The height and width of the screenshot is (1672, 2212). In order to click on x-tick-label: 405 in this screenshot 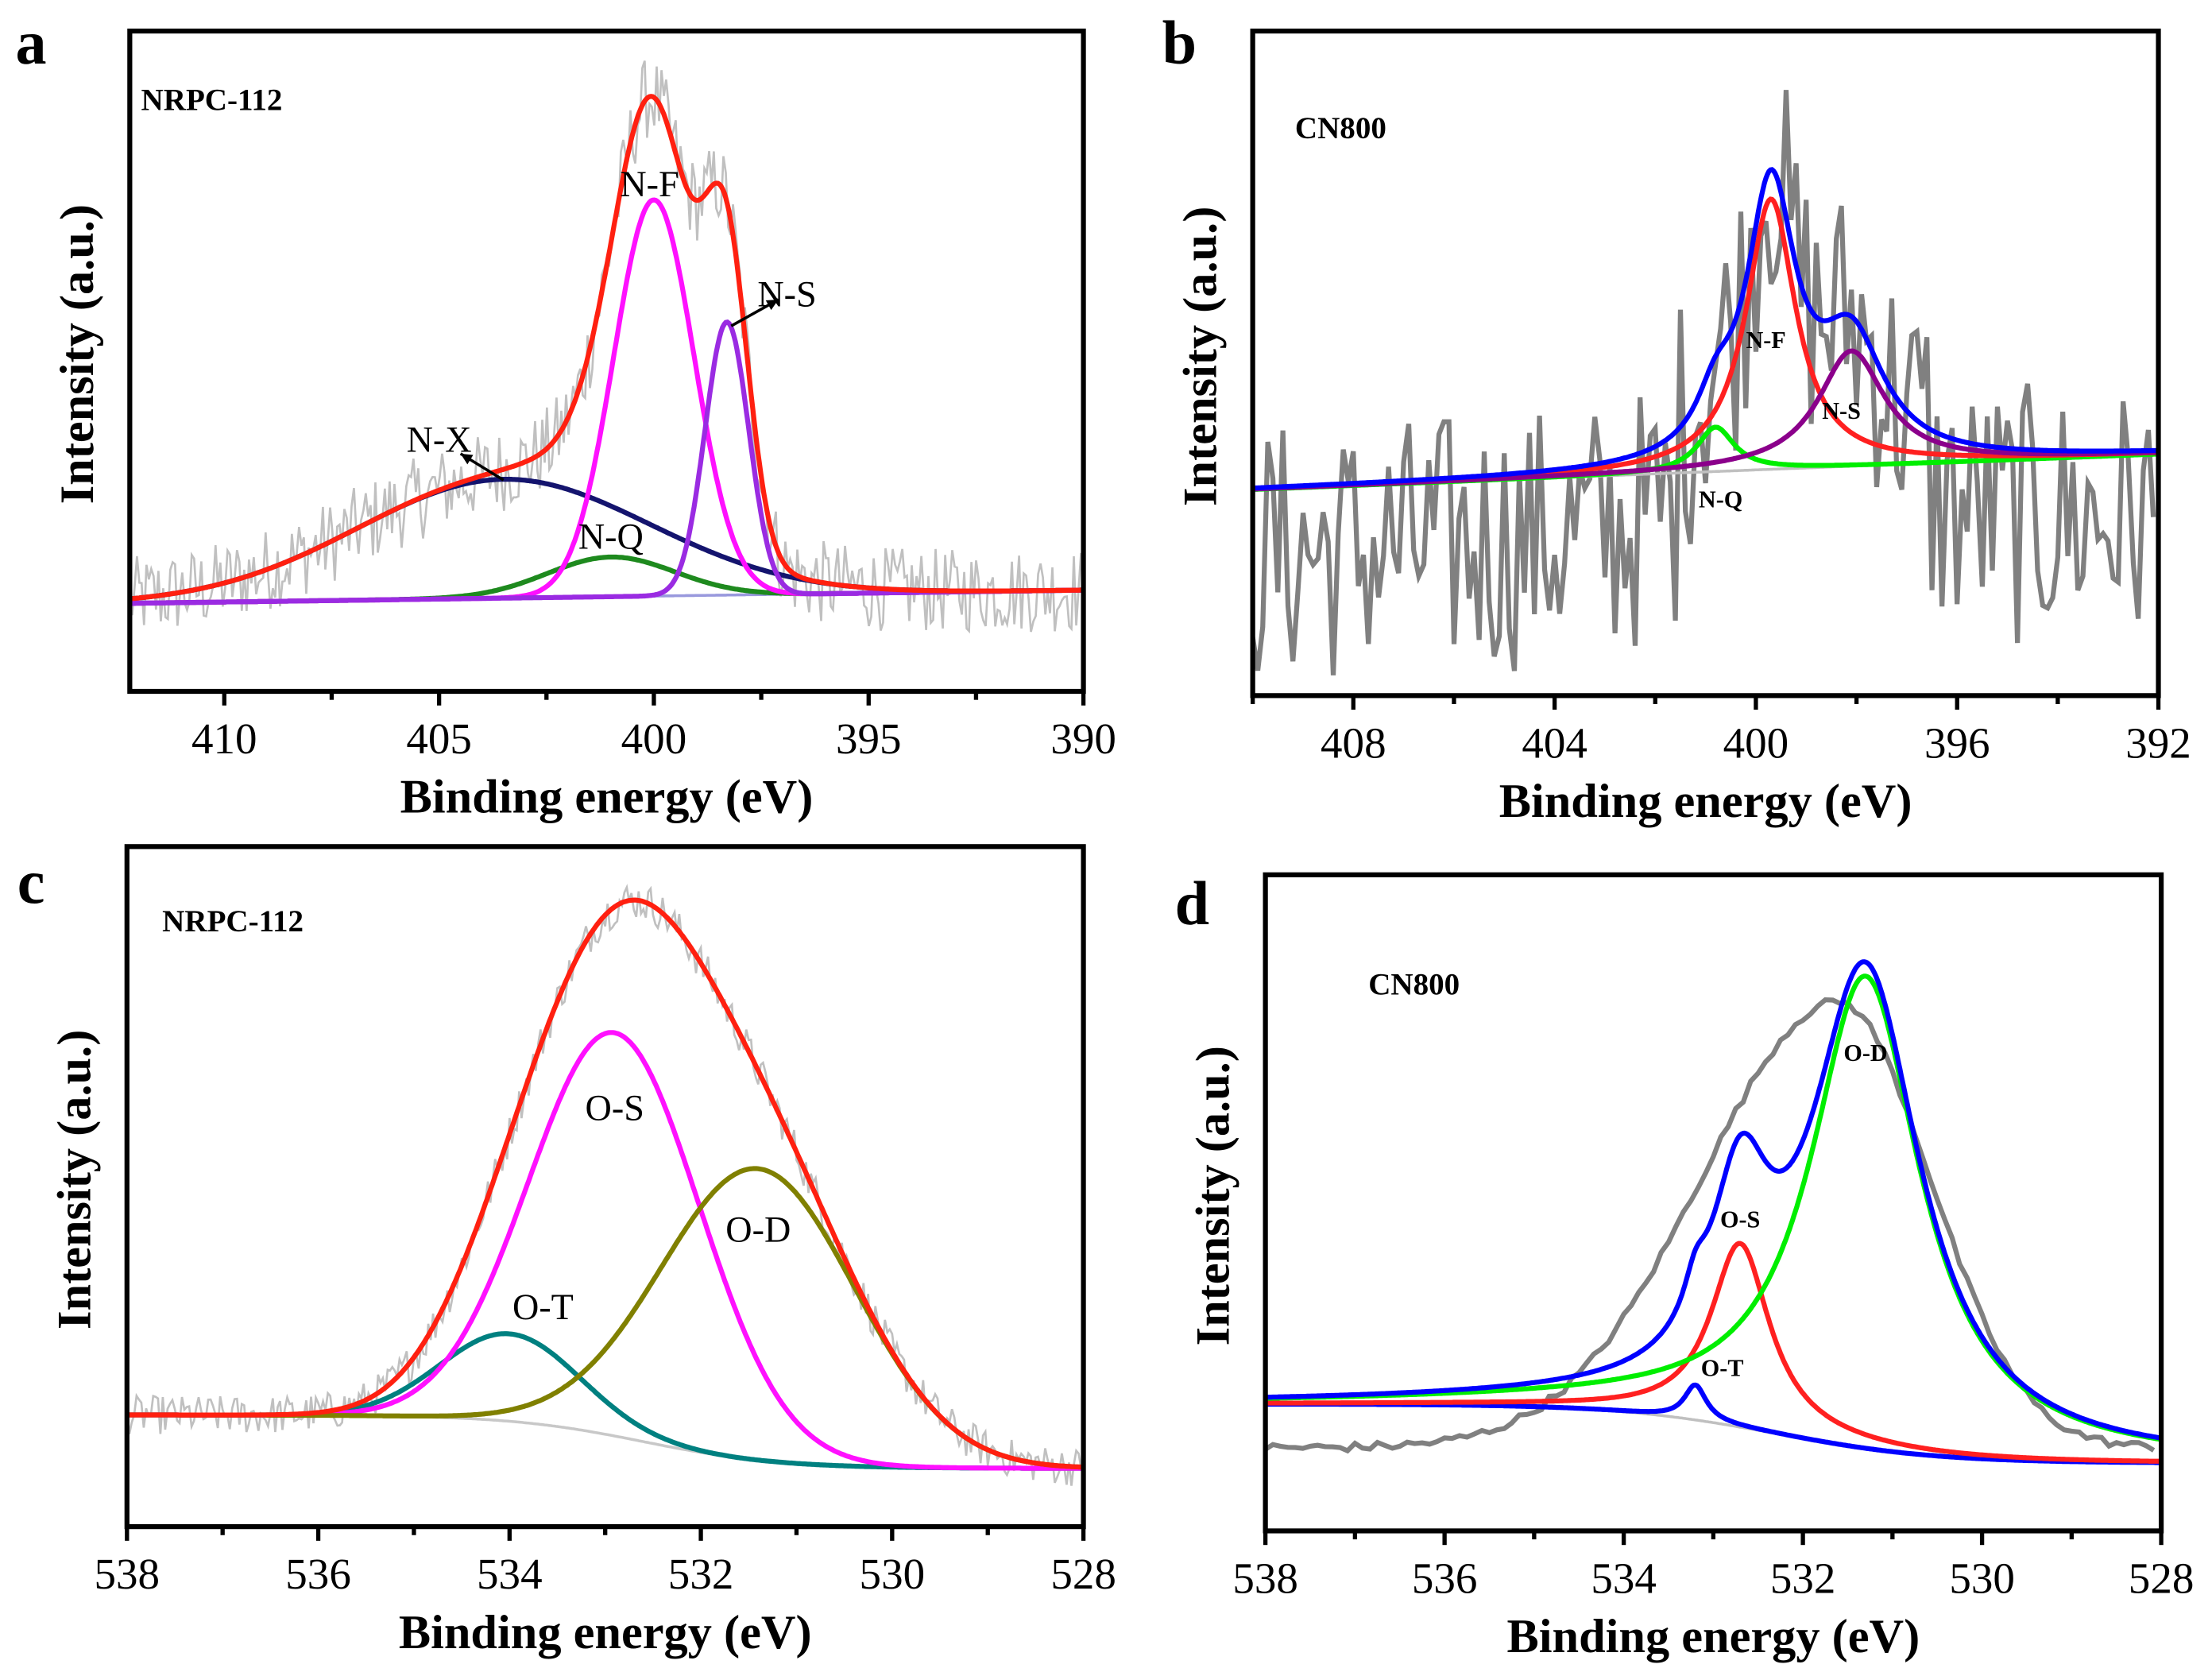, I will do `click(439, 738)`.